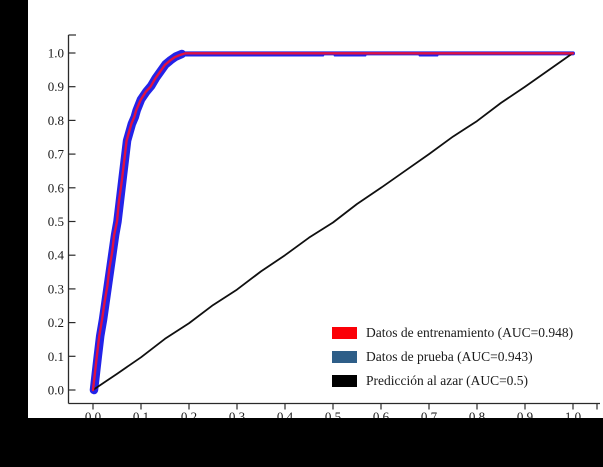  What do you see at coordinates (344, 332) in the screenshot?
I see `training-swatch` at bounding box center [344, 332].